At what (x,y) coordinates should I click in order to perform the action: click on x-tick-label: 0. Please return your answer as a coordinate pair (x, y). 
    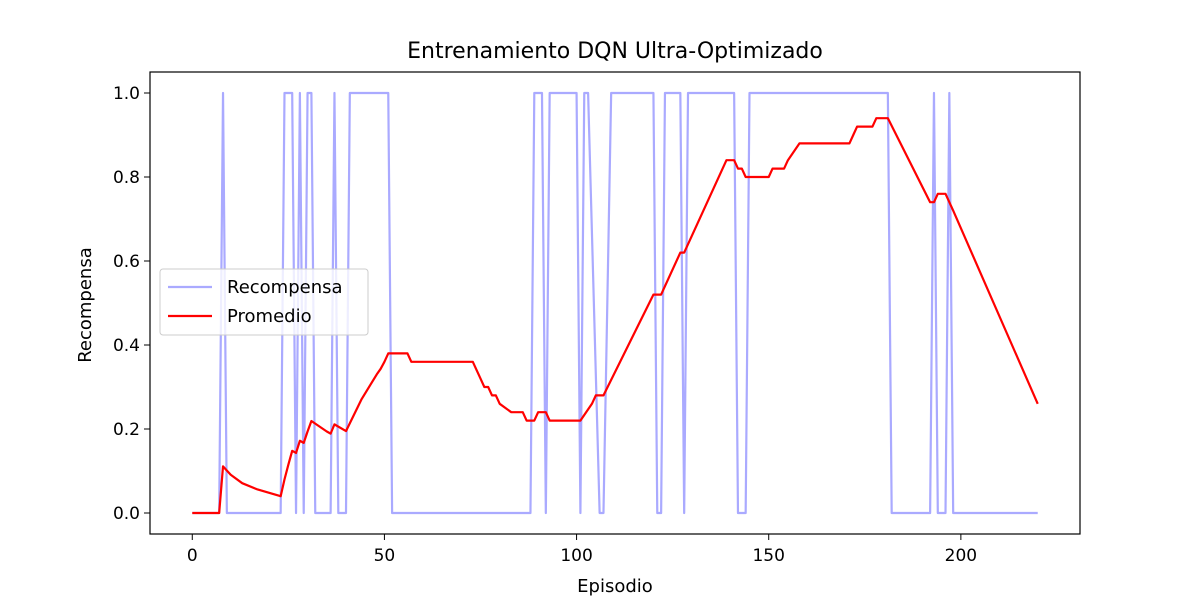
    Looking at the image, I should click on (192, 556).